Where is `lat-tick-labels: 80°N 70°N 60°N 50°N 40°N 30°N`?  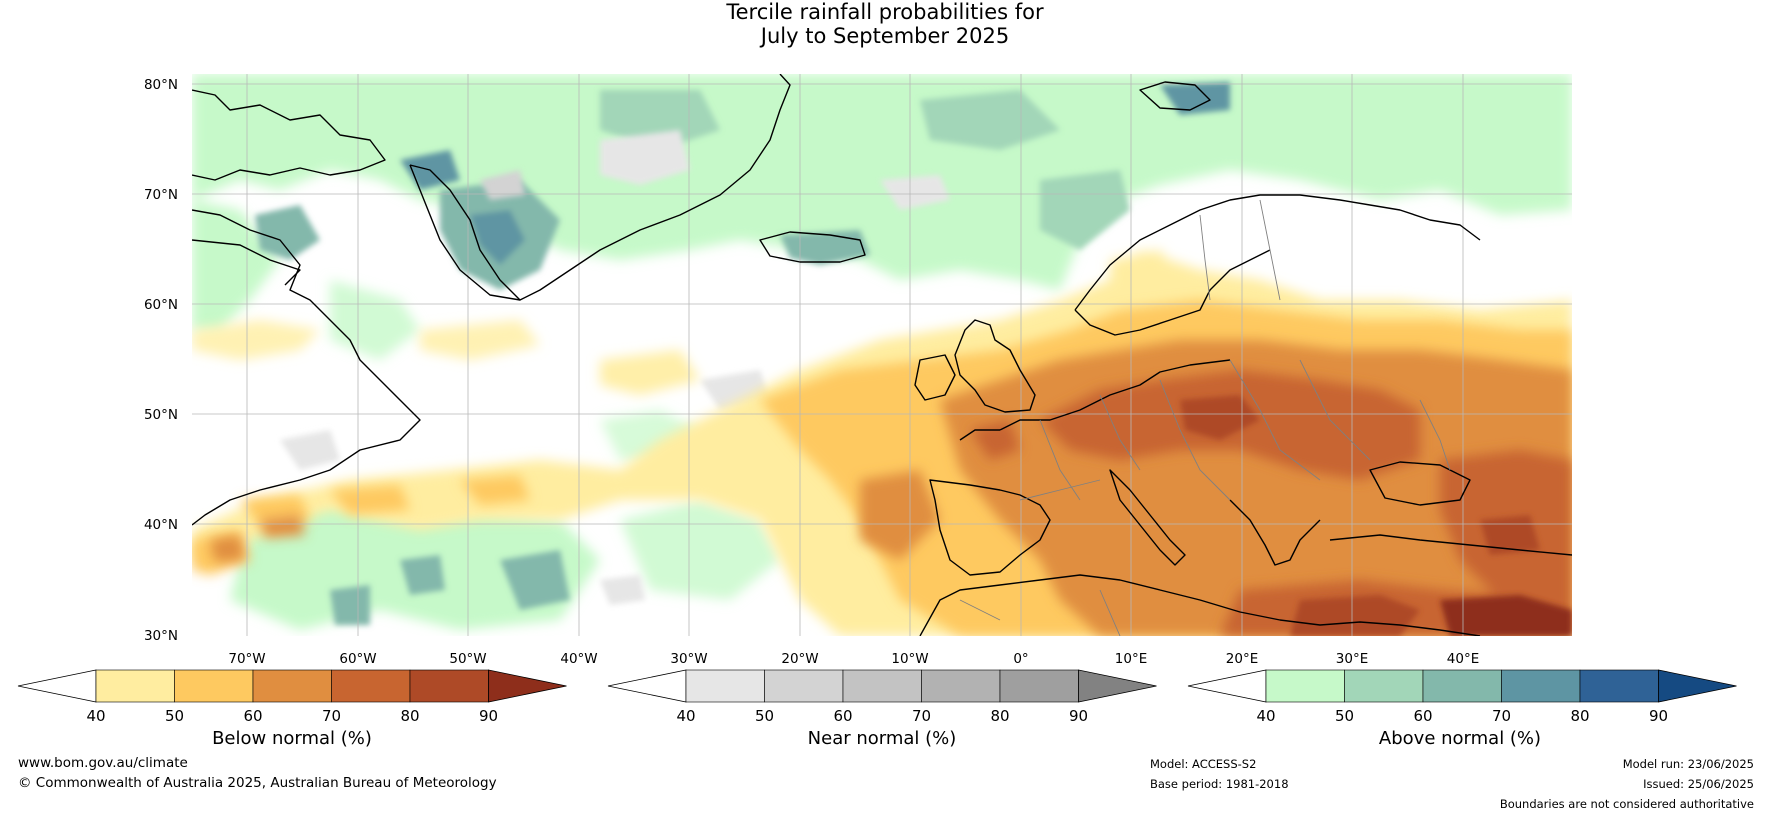 lat-tick-labels: 80°N 70°N 60°N 50°N 40°N 30°N is located at coordinates (161, 360).